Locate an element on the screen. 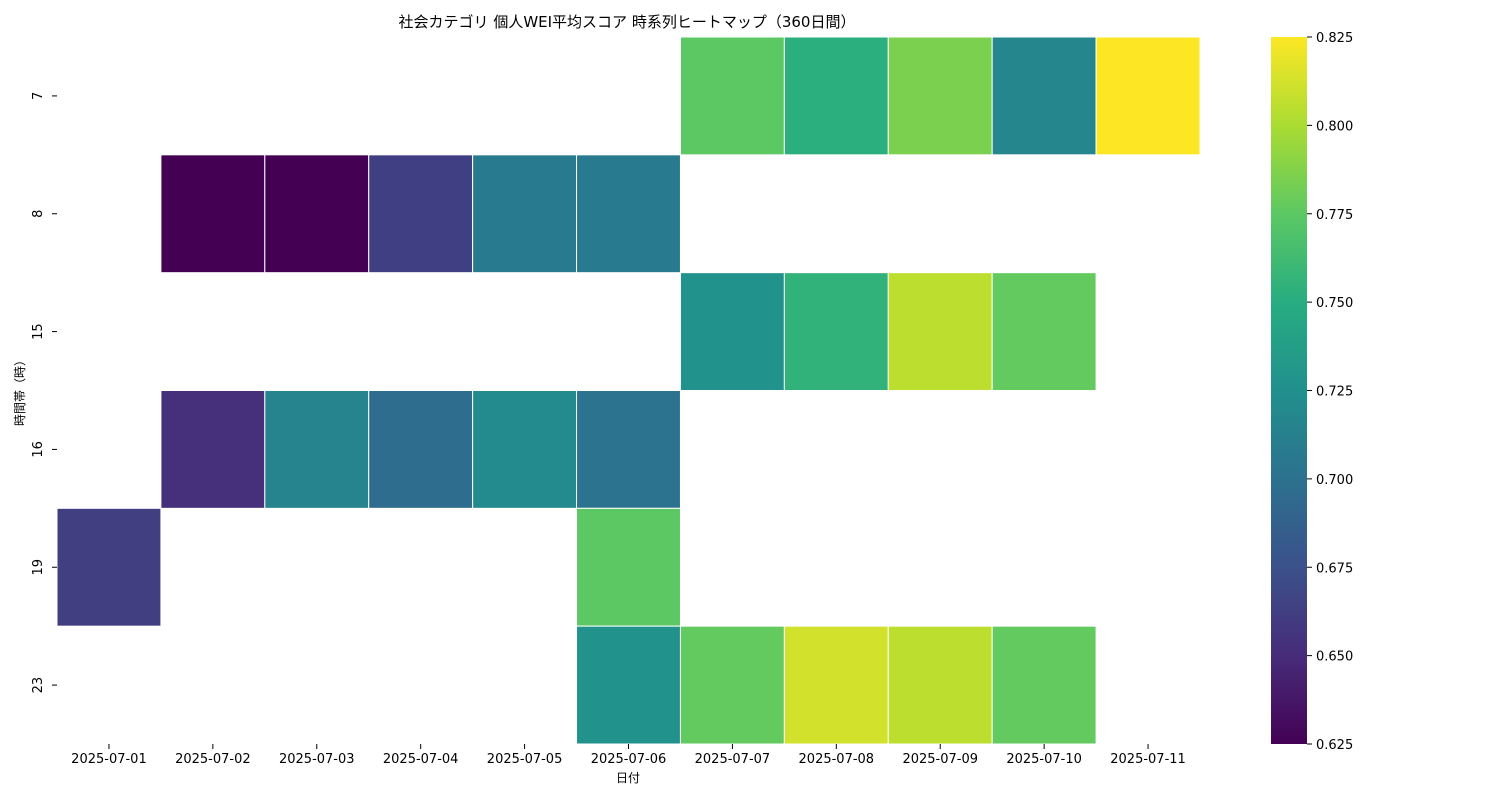 The image size is (1500, 800). y-tick-label: 16 is located at coordinates (38, 449).